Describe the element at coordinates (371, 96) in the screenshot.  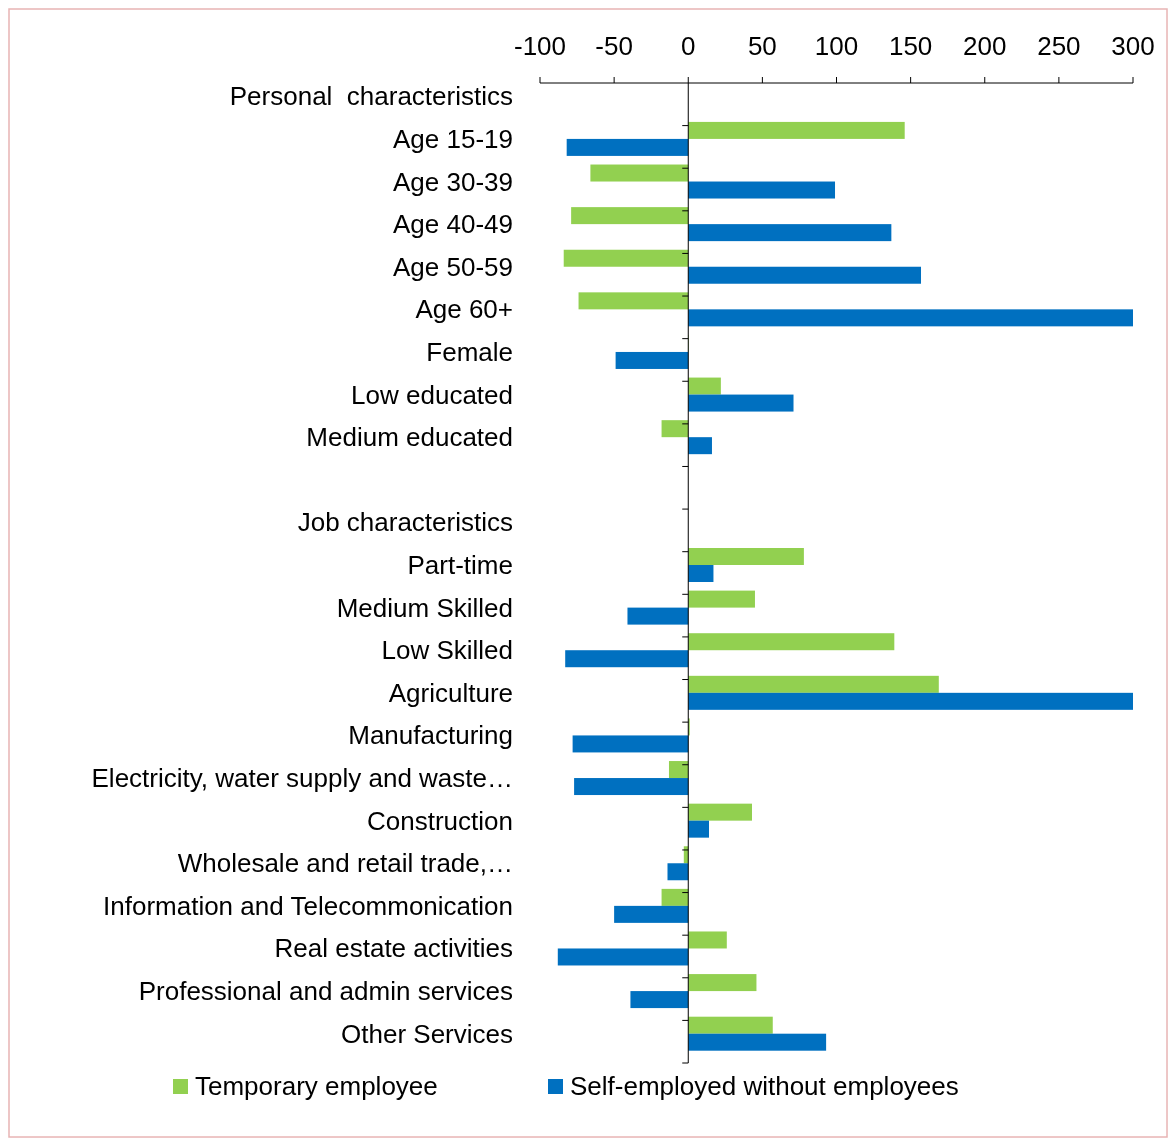
I see `y-tick-label: Personal characteristics` at that location.